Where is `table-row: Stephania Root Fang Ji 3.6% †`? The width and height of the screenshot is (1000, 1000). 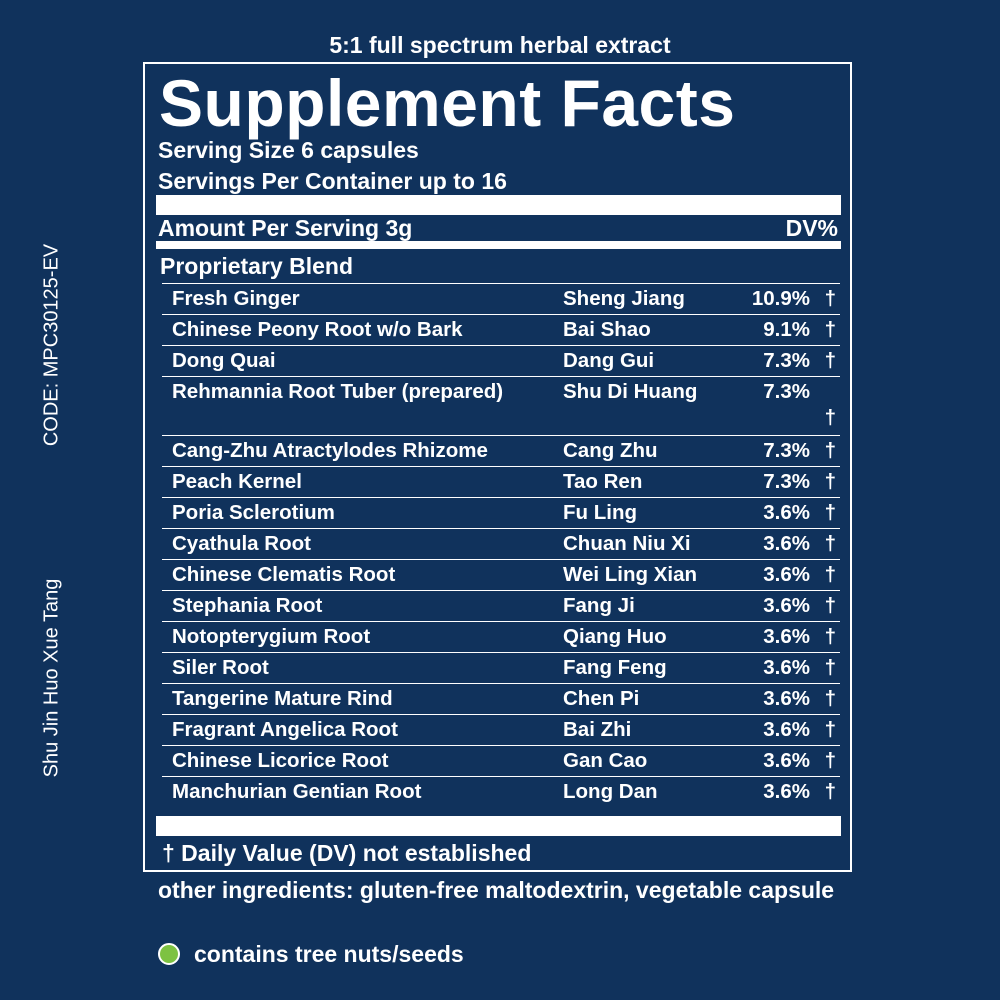
table-row: Stephania Root Fang Ji 3.6% † is located at coordinates (501, 605).